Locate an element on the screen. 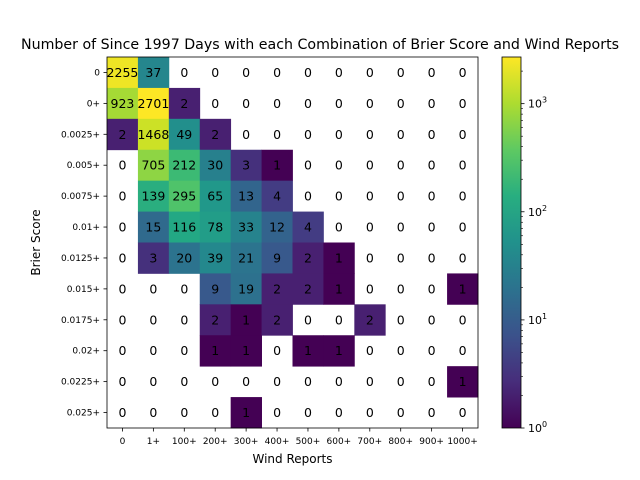 This screenshot has width=640, height=480. y-tick-label: 0.005+ is located at coordinates (83, 166).